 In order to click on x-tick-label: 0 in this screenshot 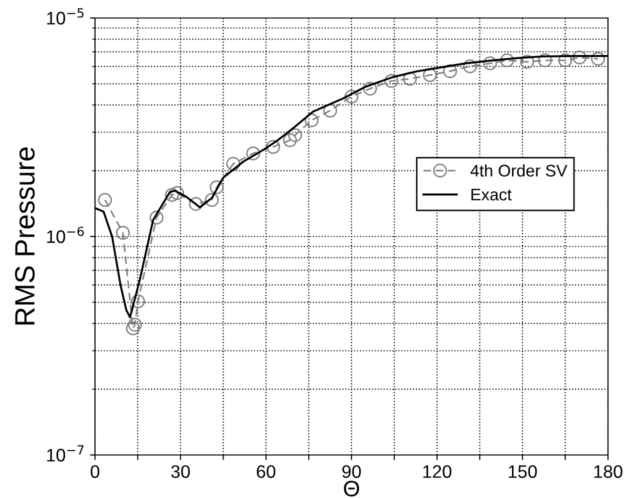, I will do `click(95, 471)`.